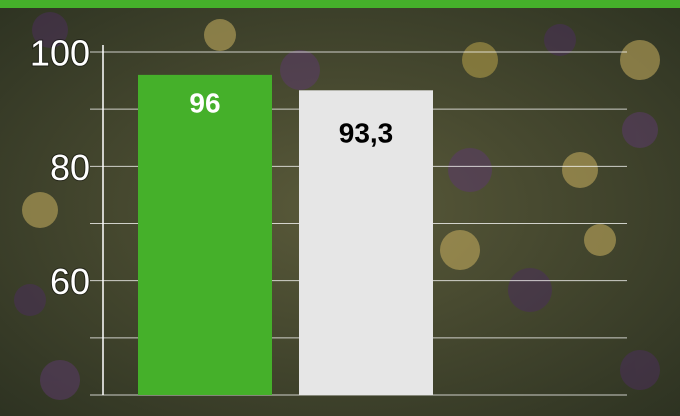 This screenshot has width=680, height=416. I want to click on value-label: 93,3, so click(366, 133).